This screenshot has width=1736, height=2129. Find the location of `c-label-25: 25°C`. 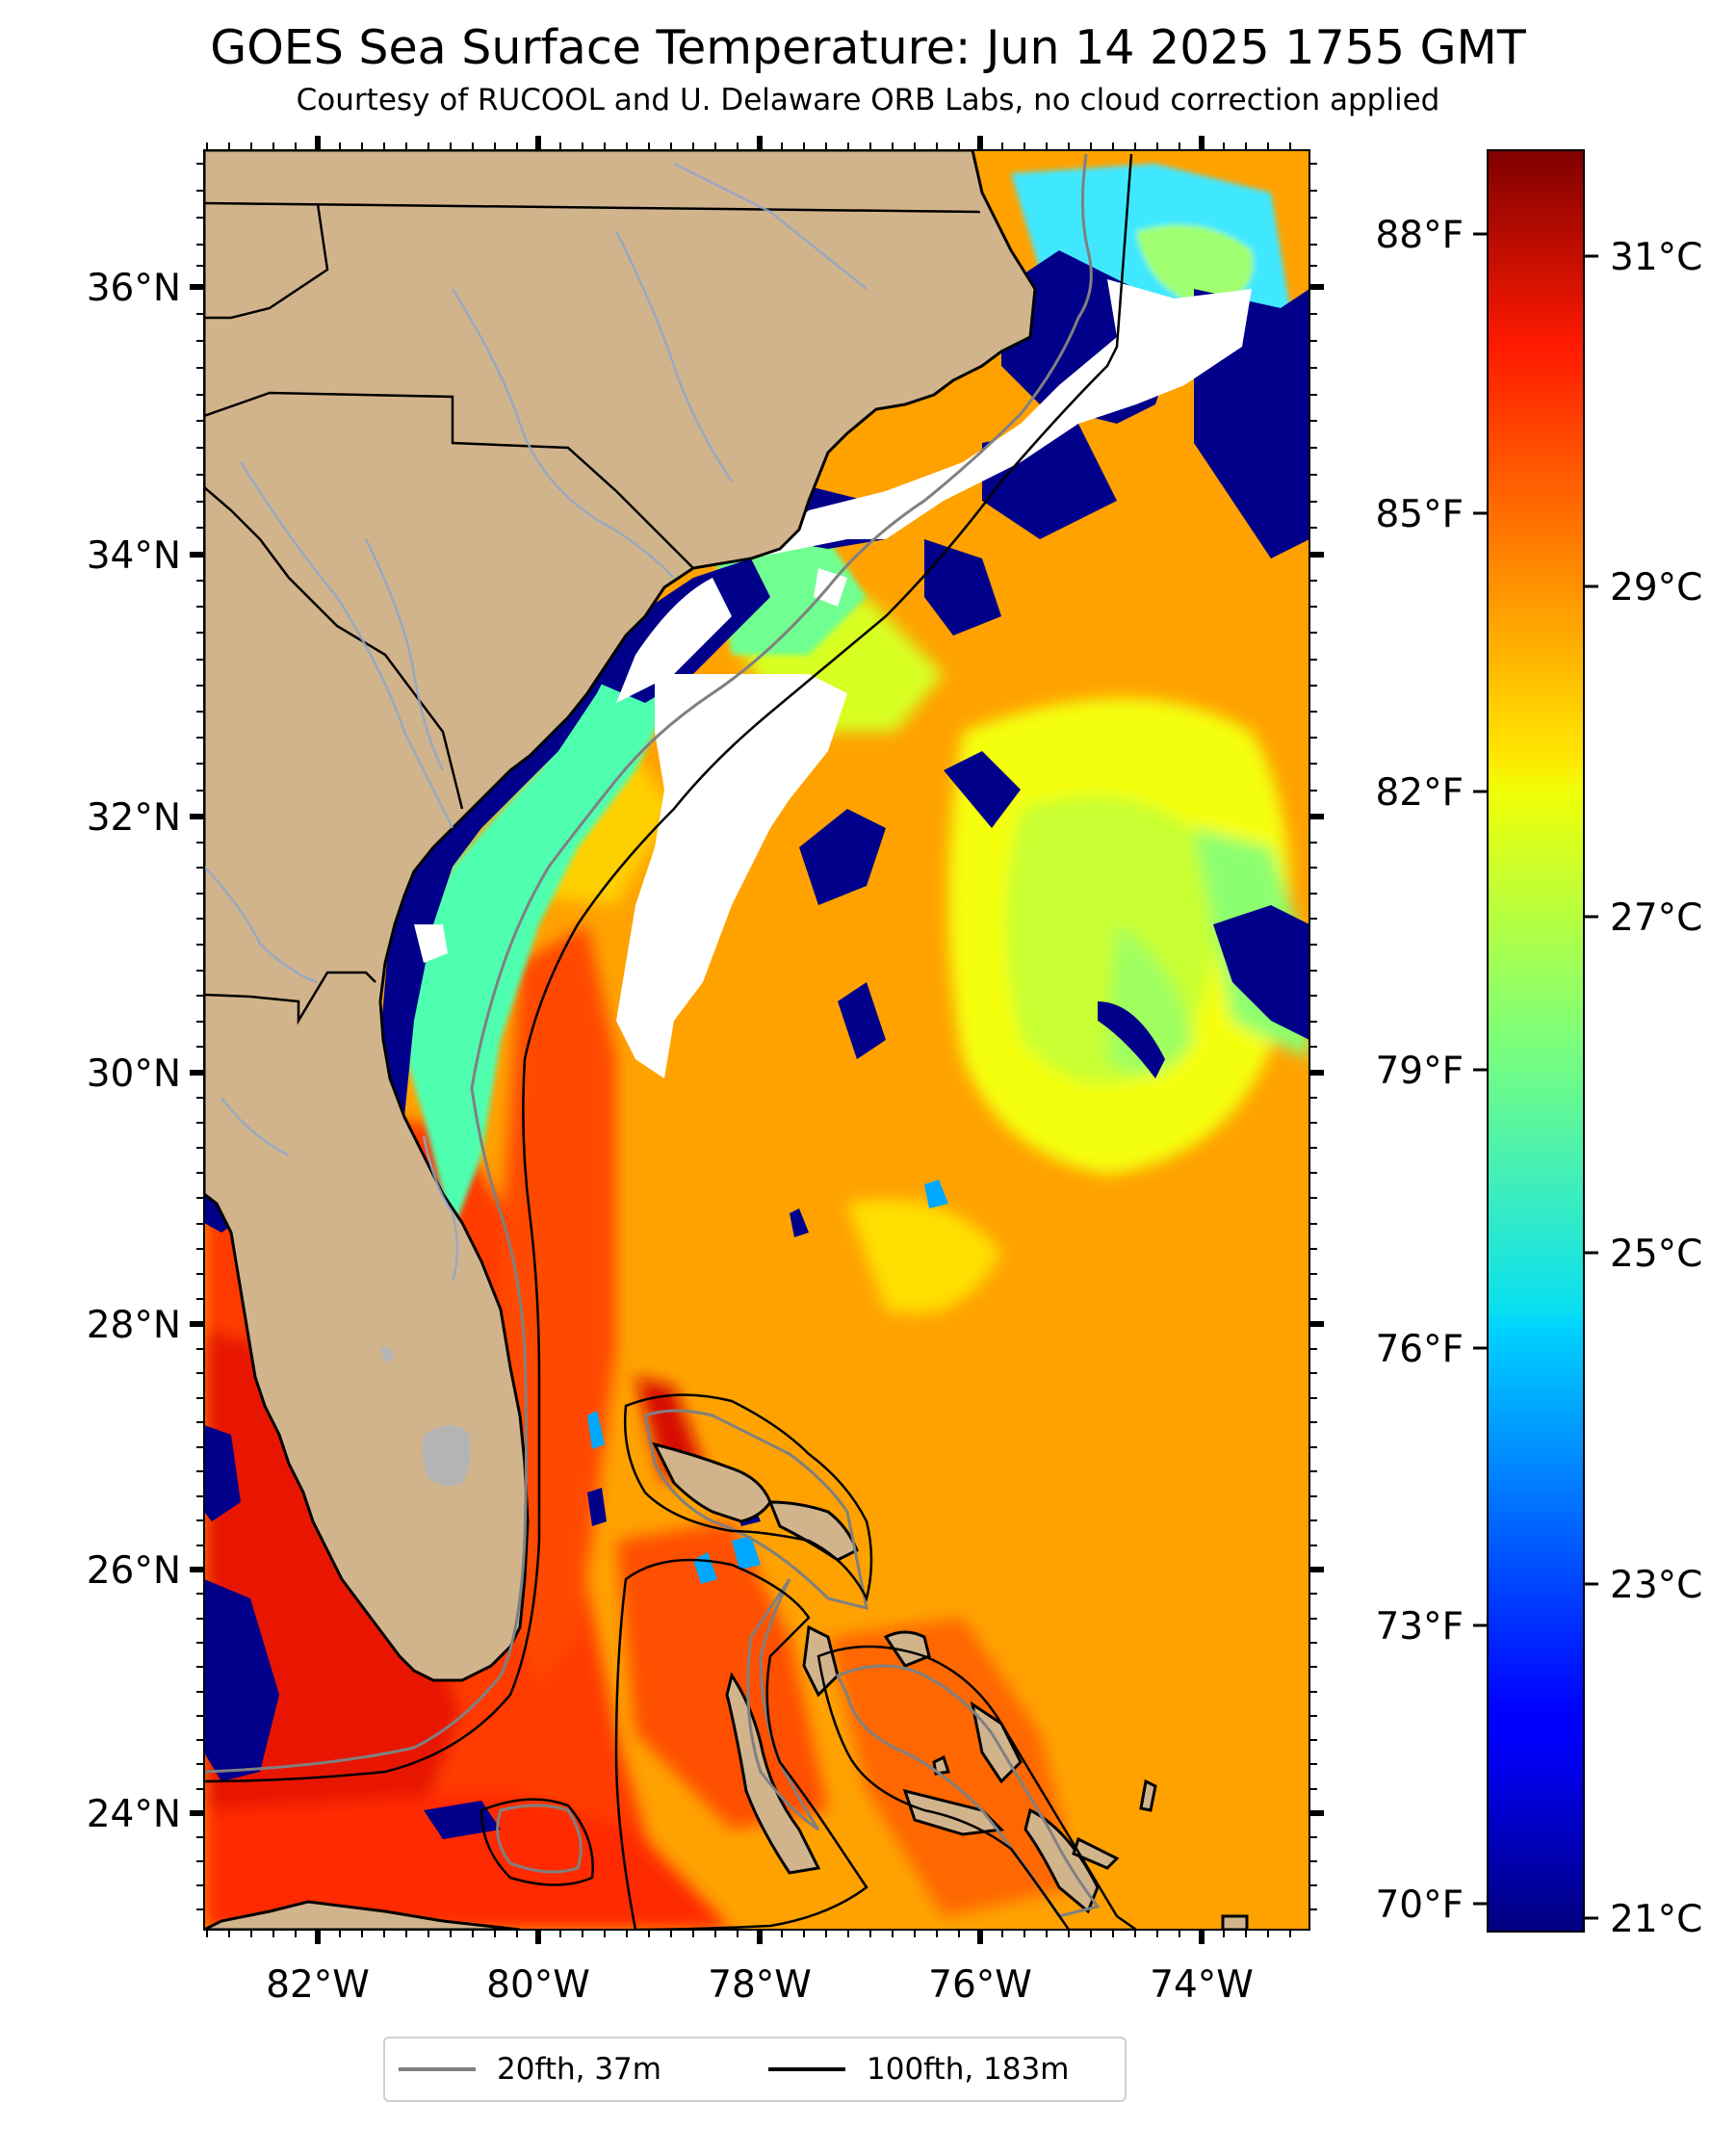

c-label-25: 25°C is located at coordinates (1656, 1254).